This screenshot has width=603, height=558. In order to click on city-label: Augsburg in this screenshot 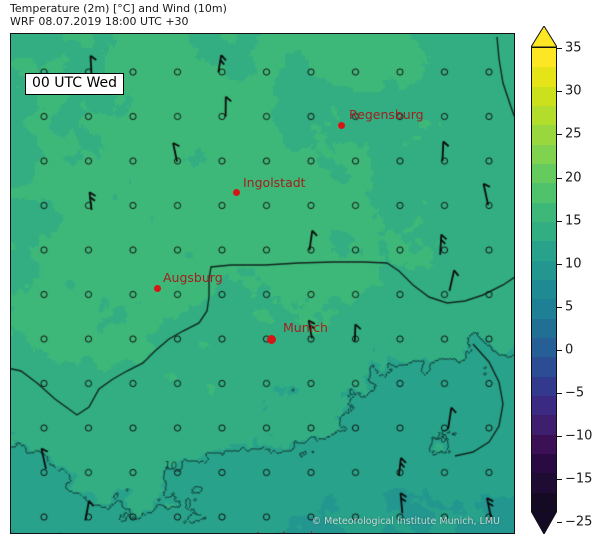, I will do `click(193, 277)`.